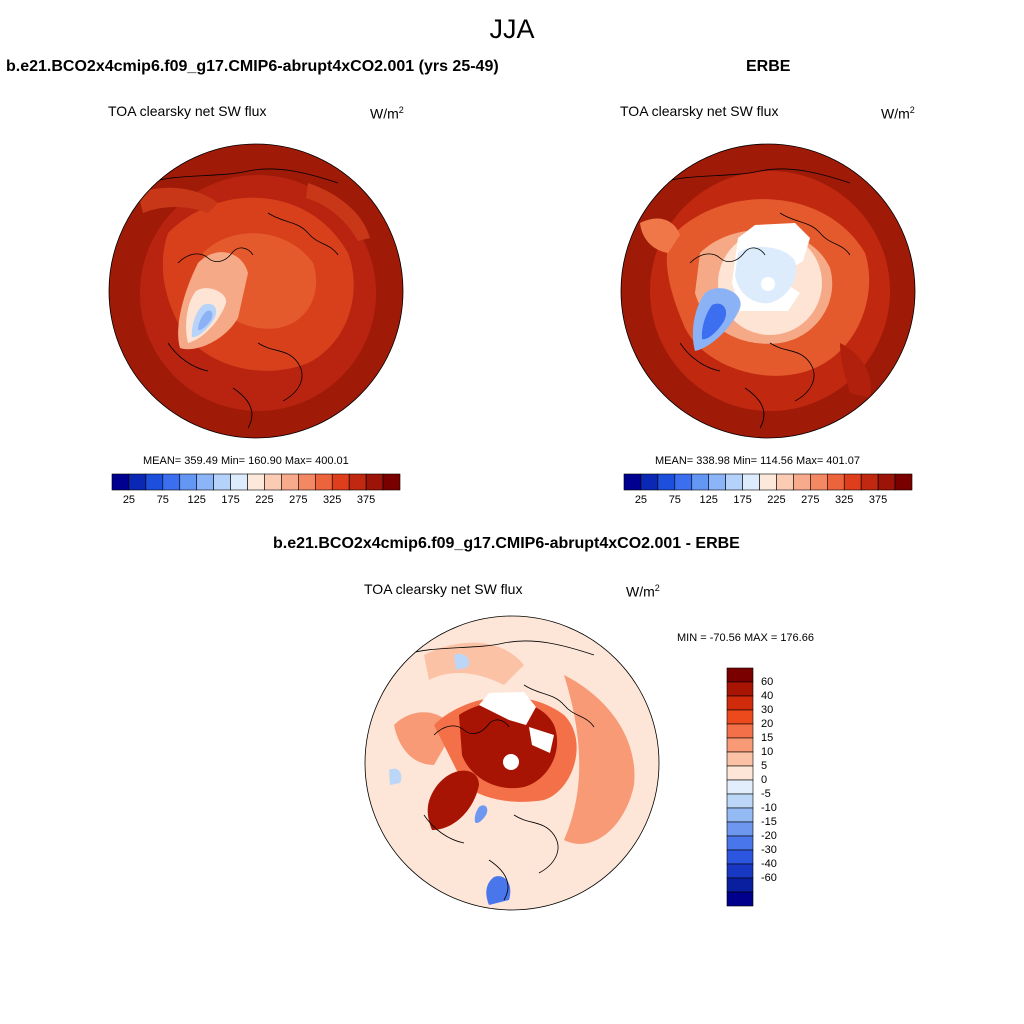 This screenshot has height=1024, width=1024. I want to click on model-colorbar-tick-label: 125, so click(196, 500).